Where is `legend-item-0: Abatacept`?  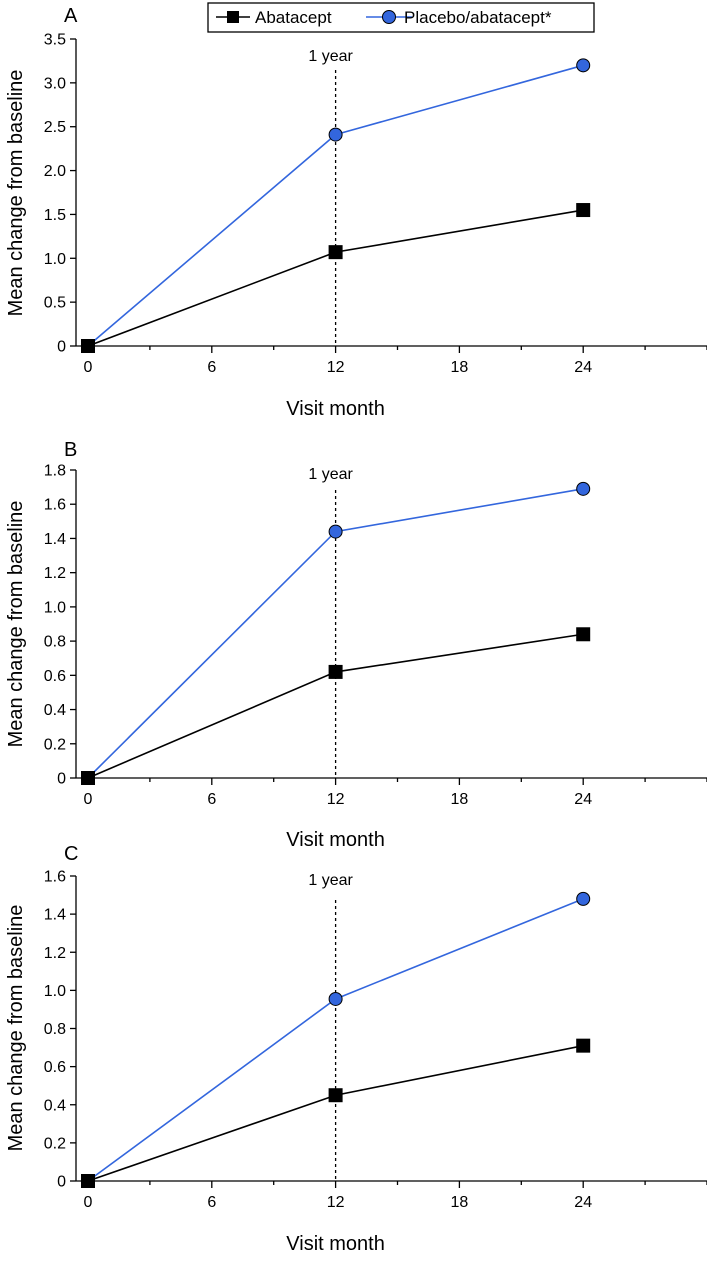
legend-item-0: Abatacept is located at coordinates (274, 17).